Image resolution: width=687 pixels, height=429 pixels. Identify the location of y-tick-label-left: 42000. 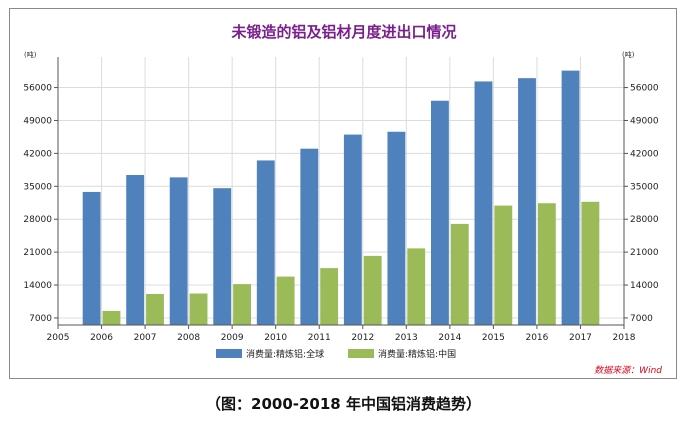
(37, 154).